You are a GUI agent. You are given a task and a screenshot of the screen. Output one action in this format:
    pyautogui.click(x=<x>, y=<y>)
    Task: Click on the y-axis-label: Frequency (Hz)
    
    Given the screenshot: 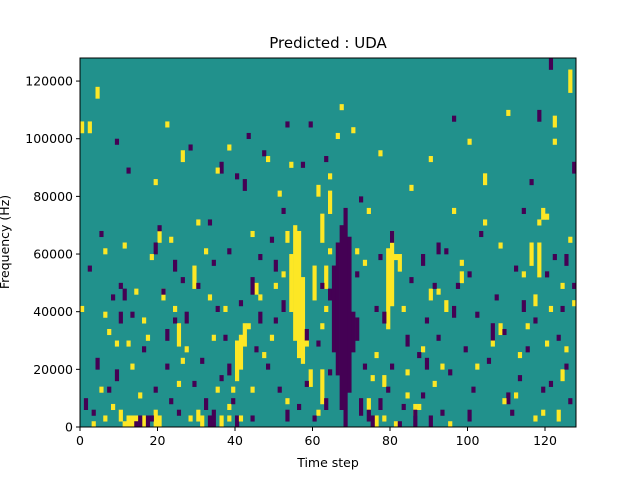 What is the action you would take?
    pyautogui.click(x=6, y=242)
    